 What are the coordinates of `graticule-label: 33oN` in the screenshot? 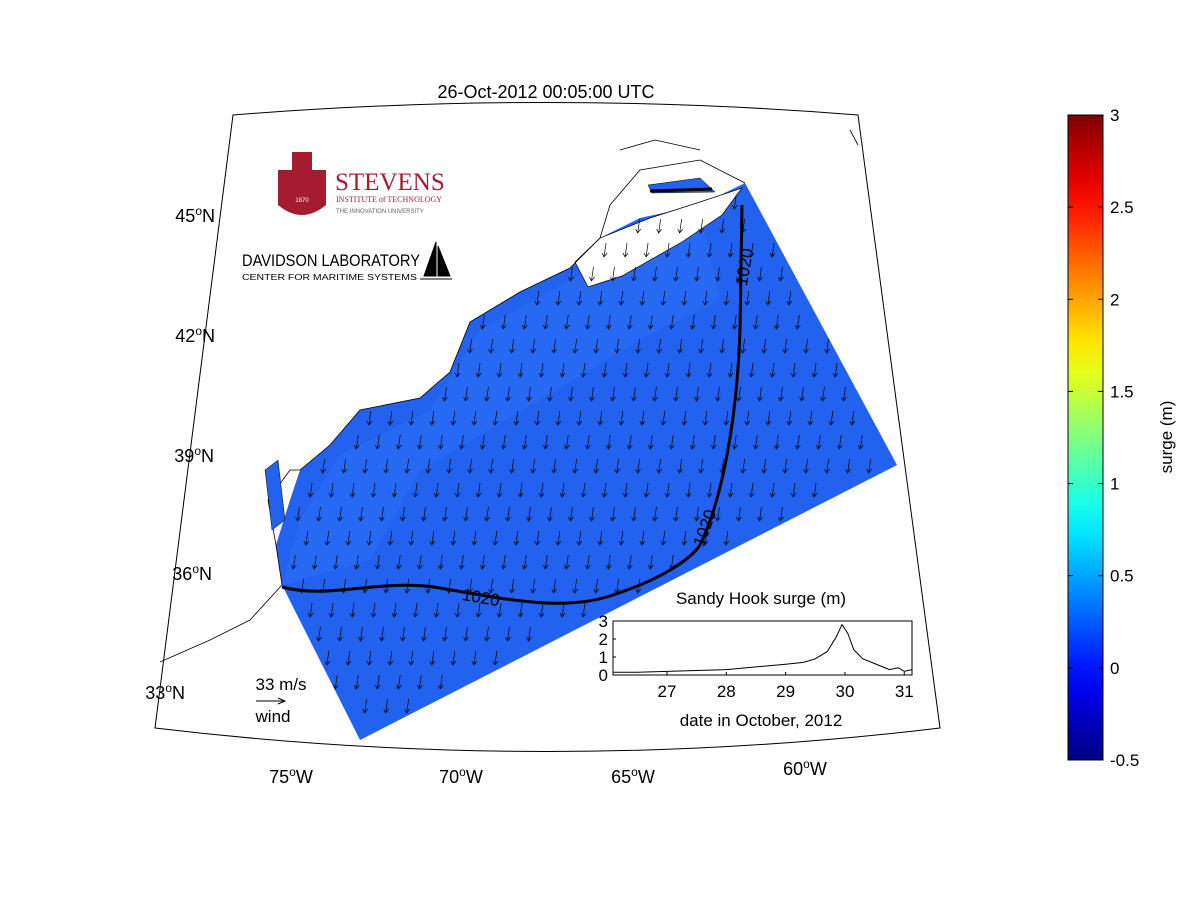 It's located at (165, 692).